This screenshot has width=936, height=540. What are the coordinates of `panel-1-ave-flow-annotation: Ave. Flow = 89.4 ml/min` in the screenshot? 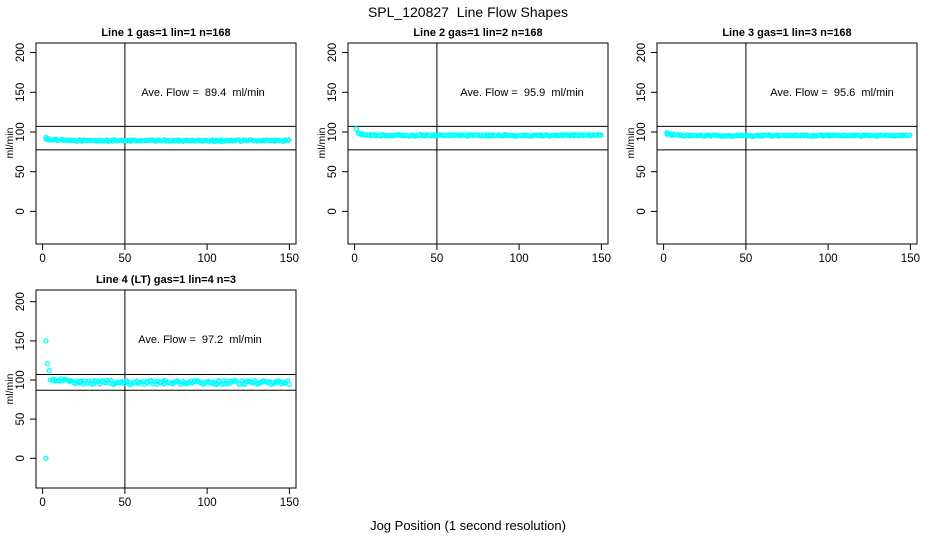 It's located at (203, 93).